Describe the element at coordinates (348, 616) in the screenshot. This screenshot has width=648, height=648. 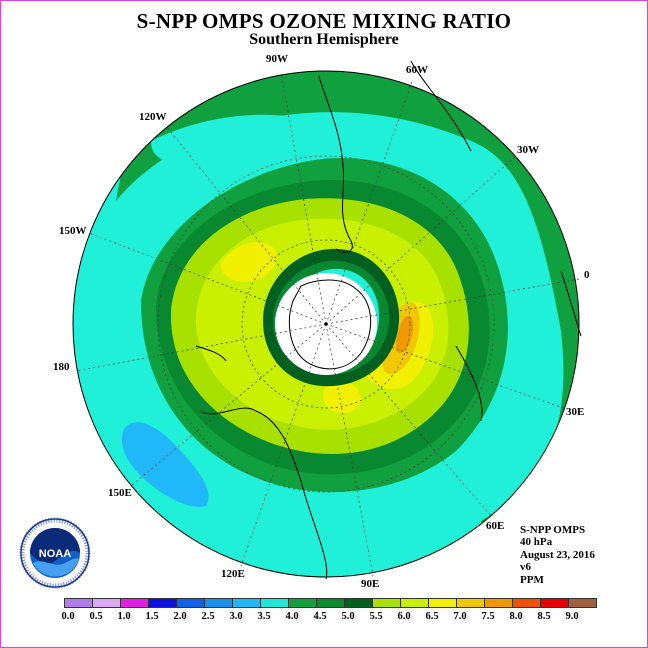
I see `colorbar-tick-label: 5.0` at that location.